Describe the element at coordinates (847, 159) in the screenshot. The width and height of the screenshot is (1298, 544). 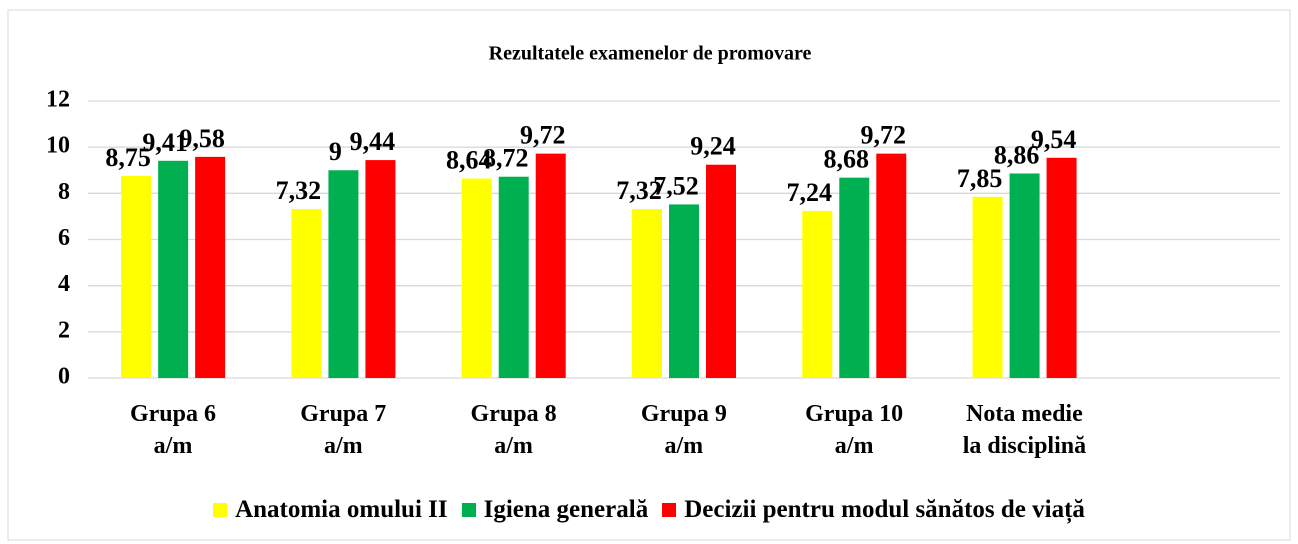
I see `data-label: 8,68` at that location.